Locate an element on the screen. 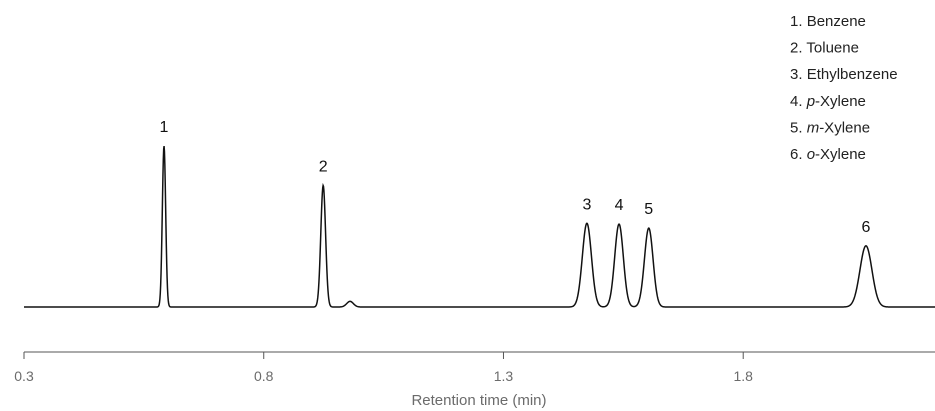 The image size is (935, 411). x-tick-label: 1.3 is located at coordinates (504, 376).